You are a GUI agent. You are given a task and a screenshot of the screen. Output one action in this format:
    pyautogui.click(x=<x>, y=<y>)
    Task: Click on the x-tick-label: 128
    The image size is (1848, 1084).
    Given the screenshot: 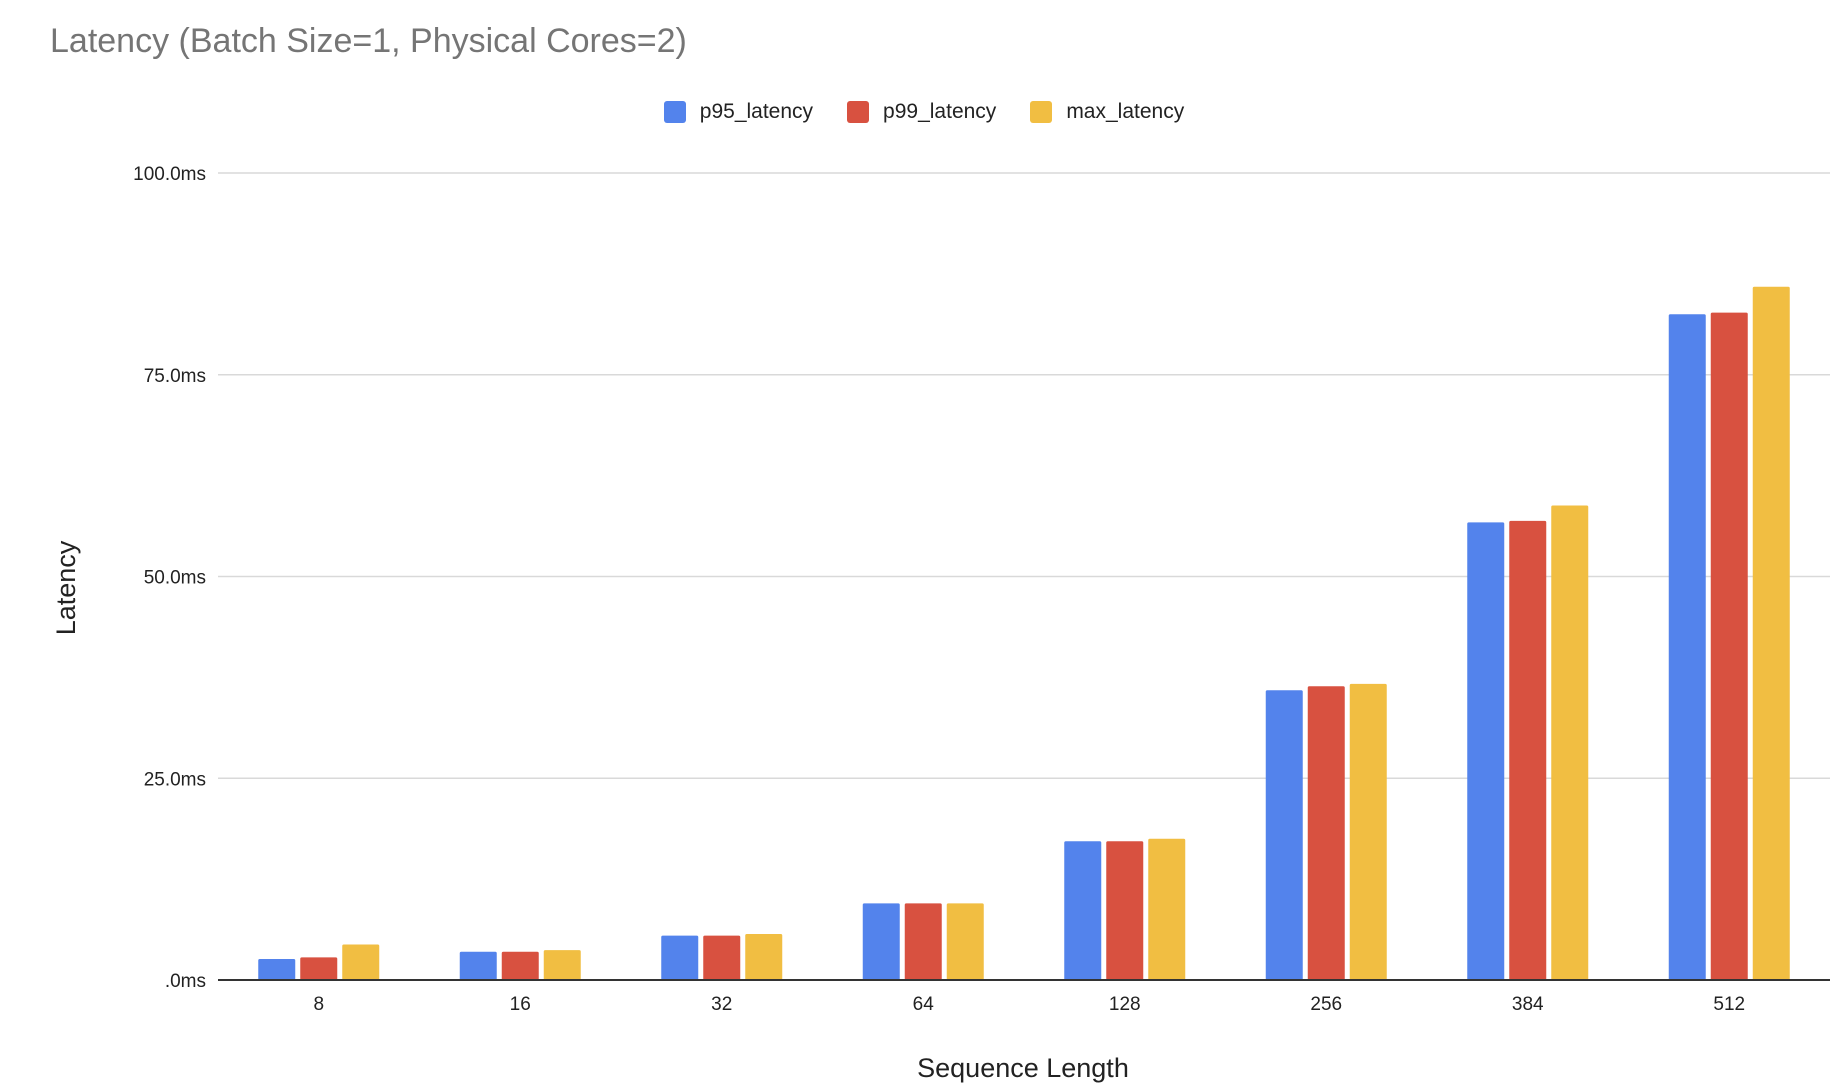 What is the action you would take?
    pyautogui.click(x=1125, y=1004)
    